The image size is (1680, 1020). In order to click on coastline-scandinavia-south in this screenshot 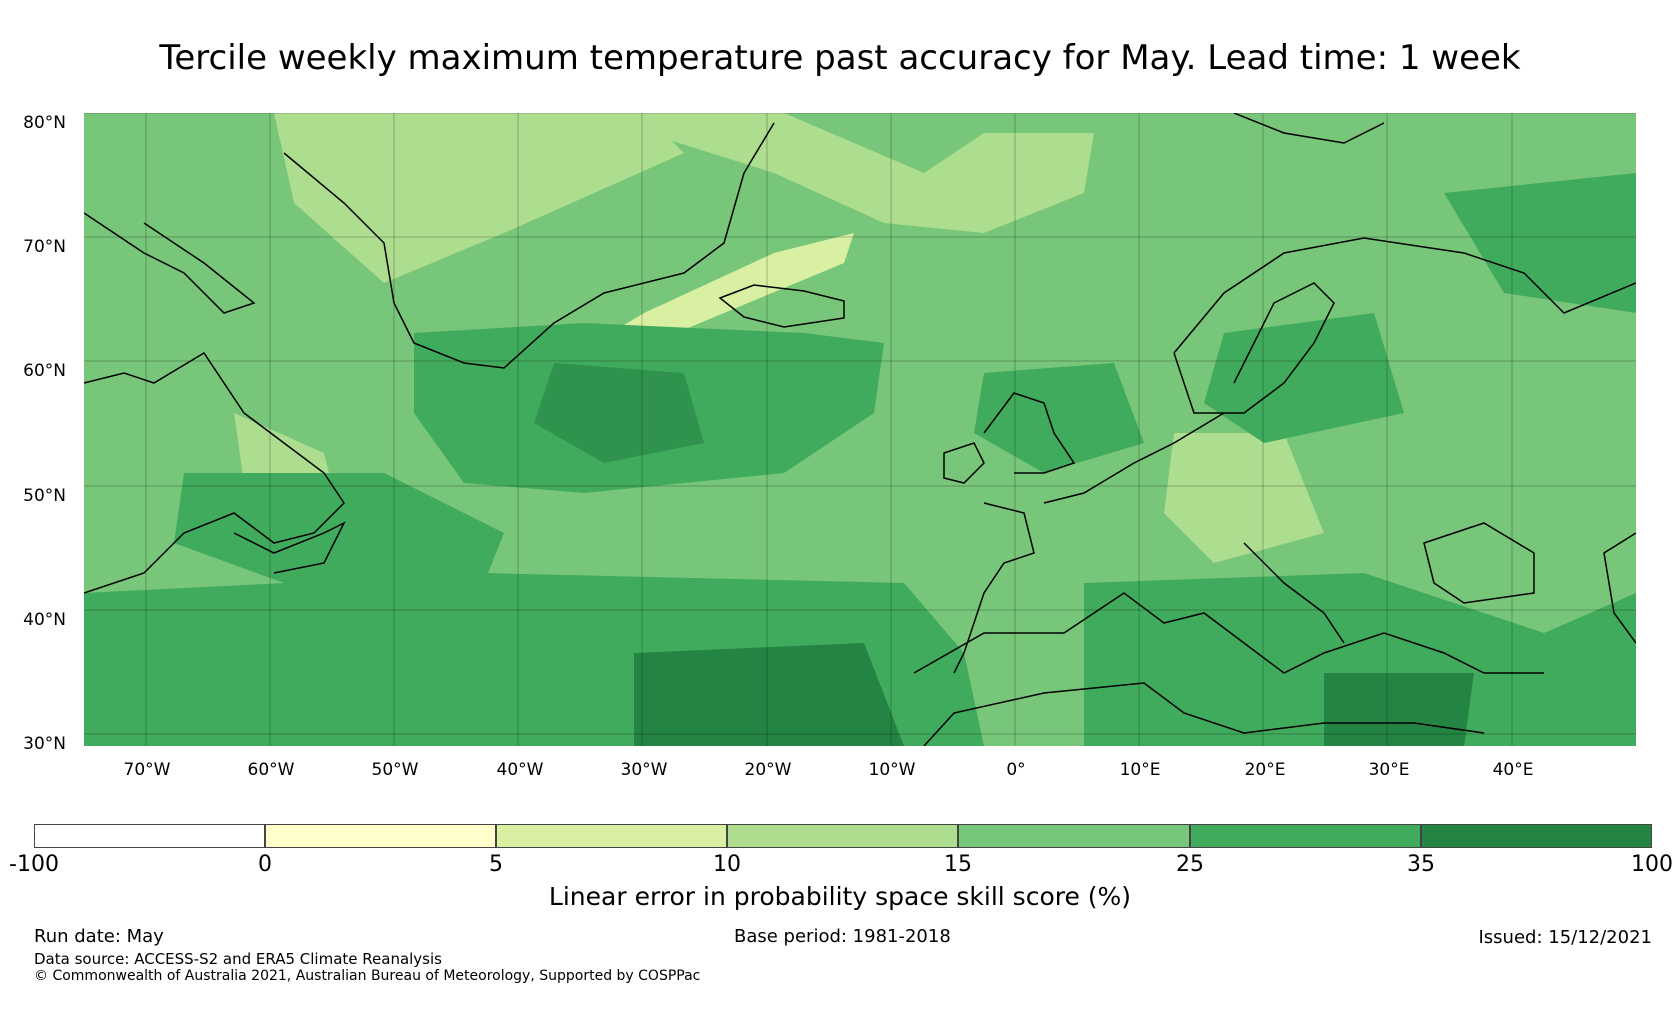, I will do `click(1254, 348)`.